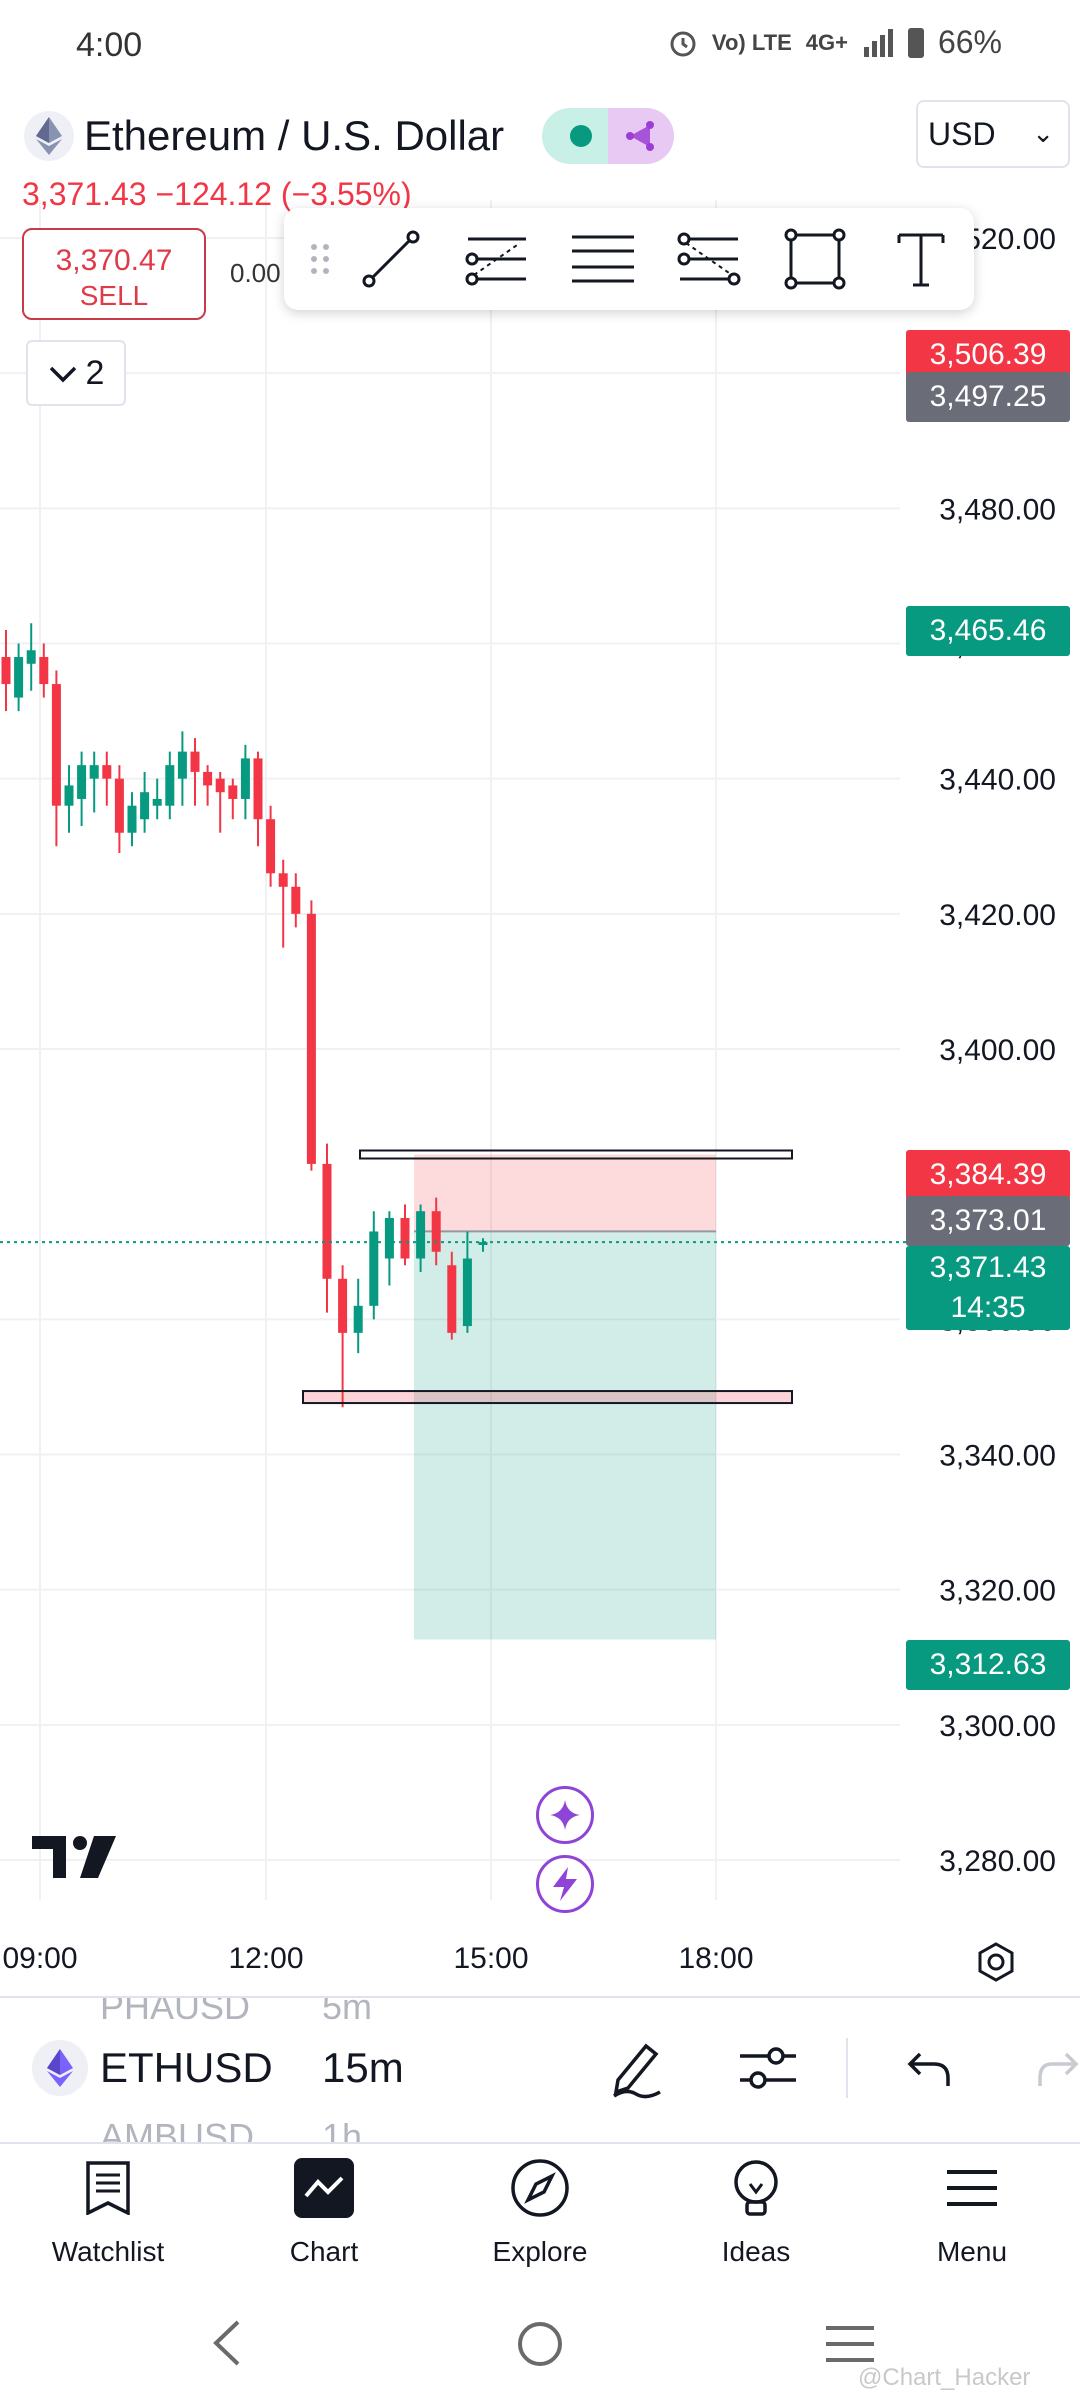 Image resolution: width=1080 pixels, height=2400 pixels. What do you see at coordinates (540, 2069) in the screenshot?
I see `symbol-bar: PHAUSD 5m ETHUSD 15m AMBUSD 1h` at bounding box center [540, 2069].